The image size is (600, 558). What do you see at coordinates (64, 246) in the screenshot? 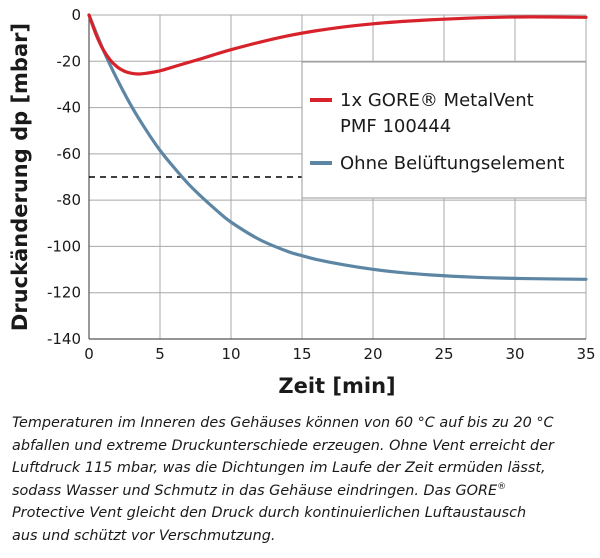
I see `y-tick-label: -100` at bounding box center [64, 246].